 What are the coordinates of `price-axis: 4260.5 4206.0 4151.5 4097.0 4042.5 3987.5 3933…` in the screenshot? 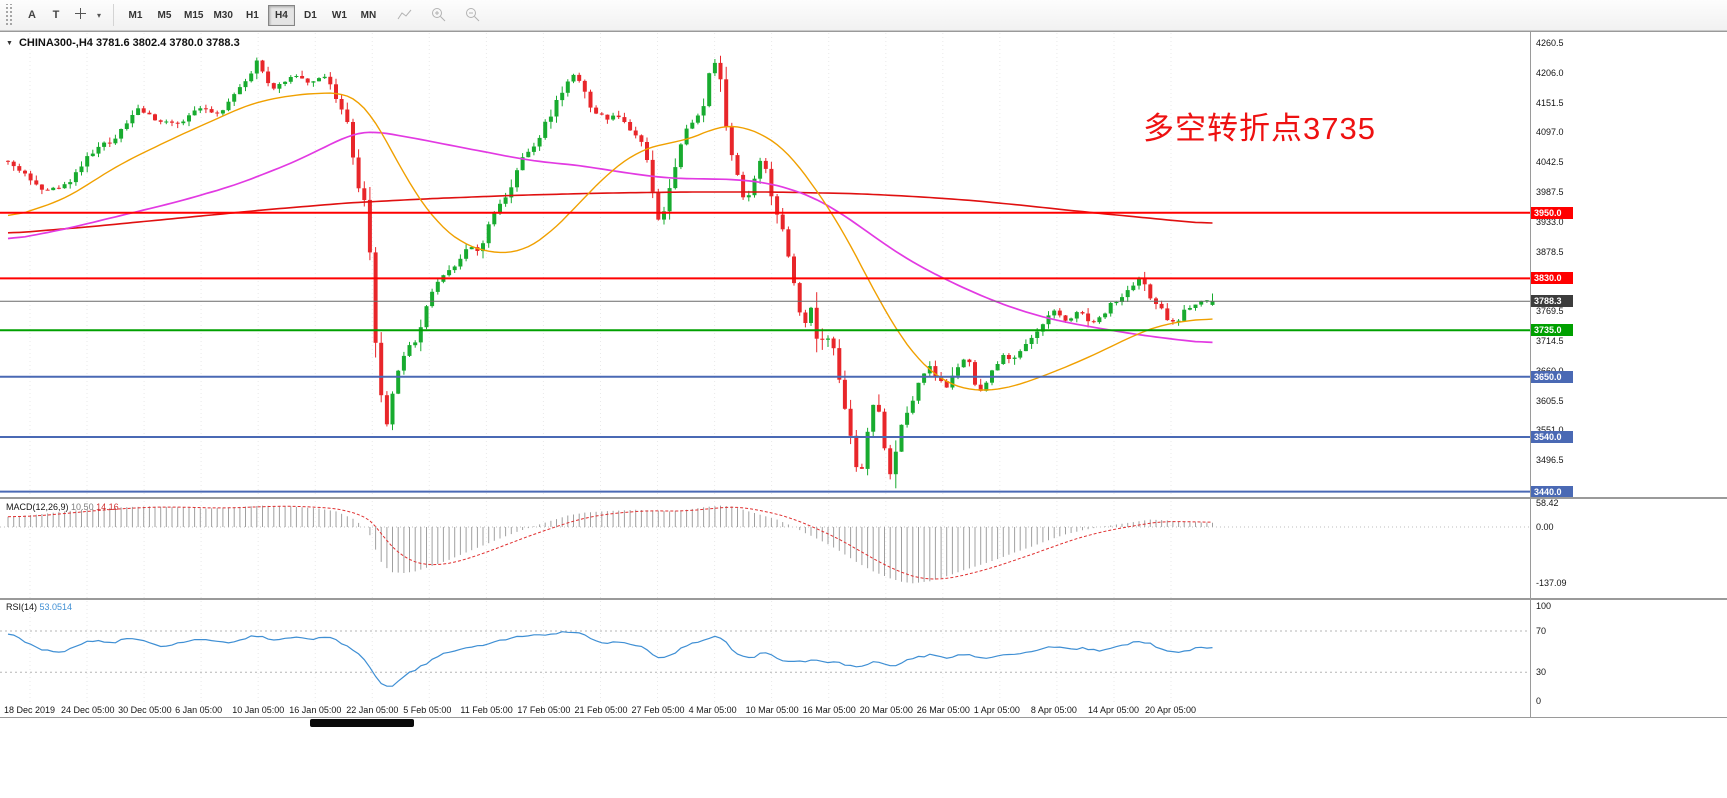 It's located at (1628, 375).